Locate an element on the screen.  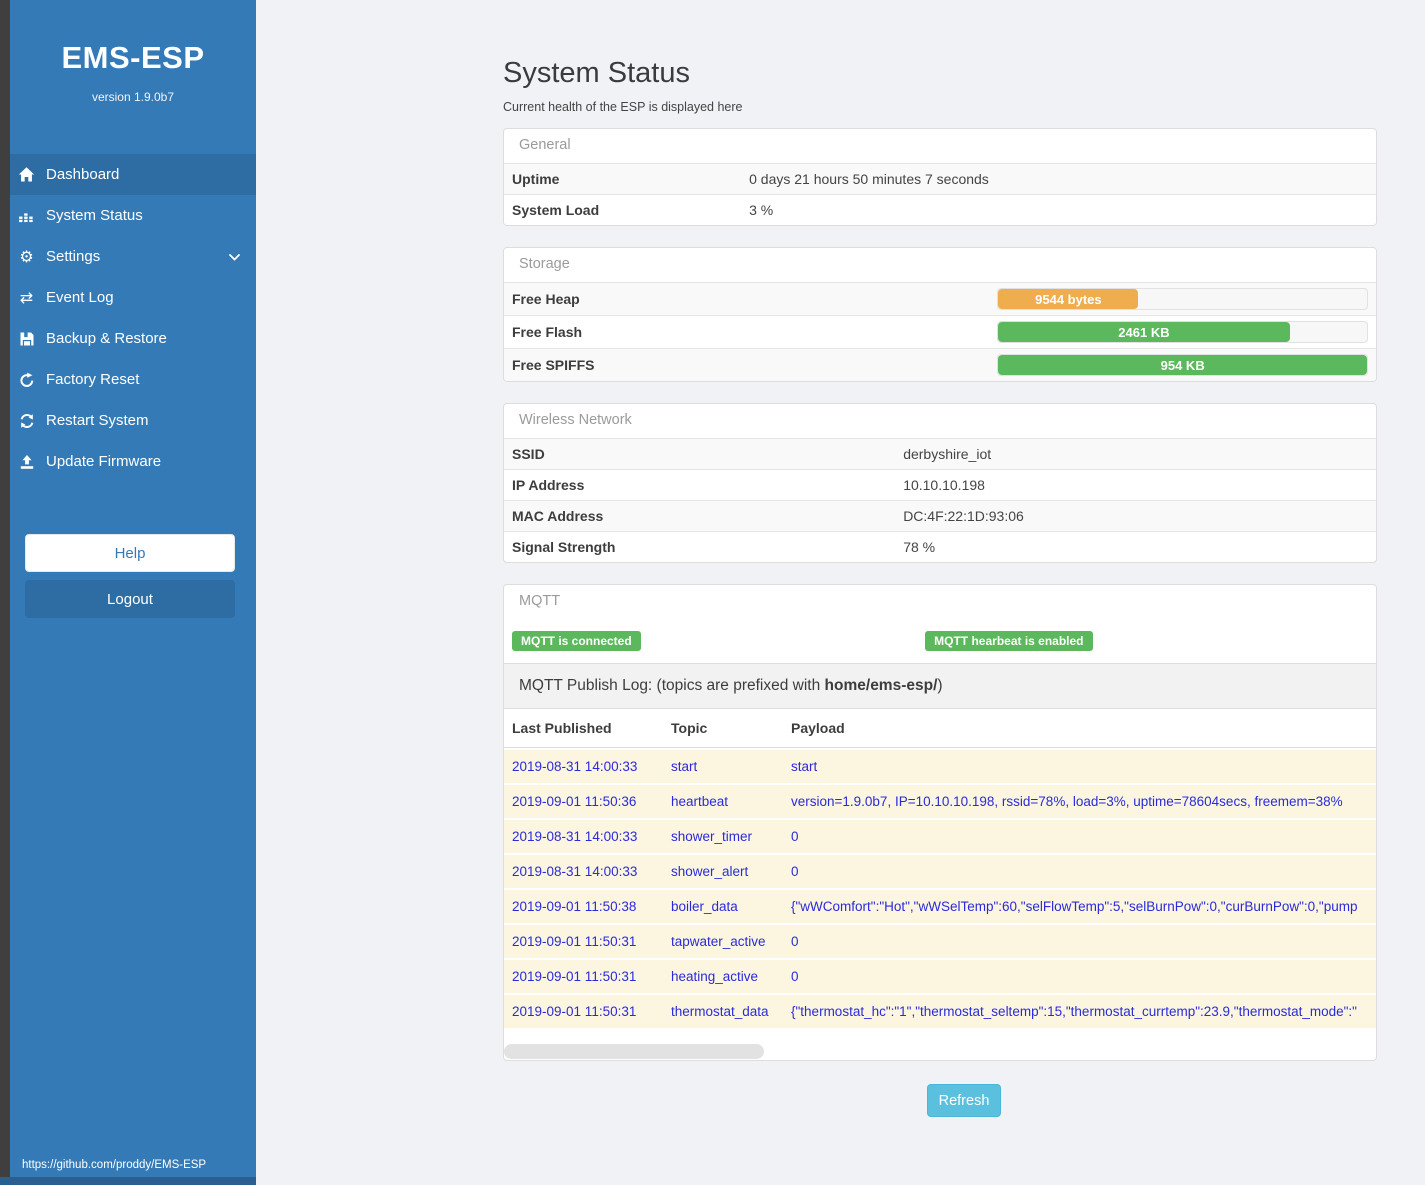
sidebar-buttons: Help Logout is located at coordinates (133, 576).